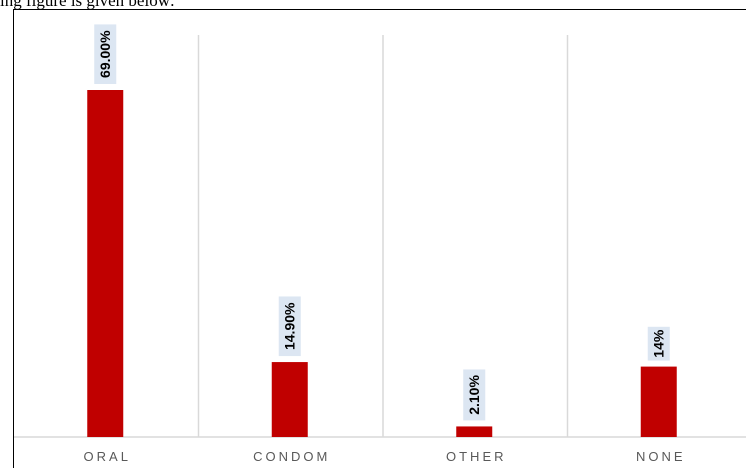 This screenshot has height=468, width=746. I want to click on figure-caption: ing figure is given below:, so click(87, 5).